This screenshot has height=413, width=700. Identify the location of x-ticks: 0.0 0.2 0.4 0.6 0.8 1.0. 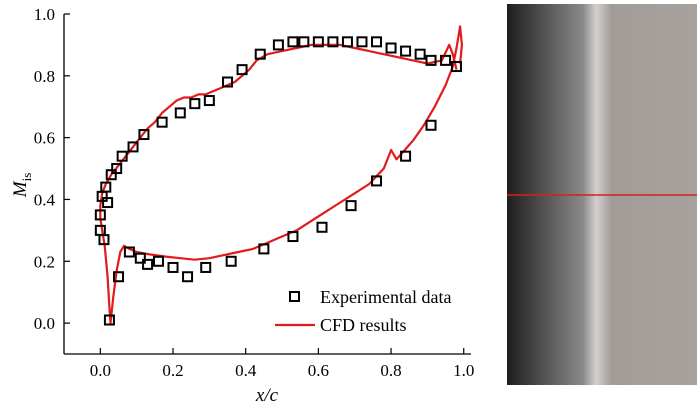
(282, 364).